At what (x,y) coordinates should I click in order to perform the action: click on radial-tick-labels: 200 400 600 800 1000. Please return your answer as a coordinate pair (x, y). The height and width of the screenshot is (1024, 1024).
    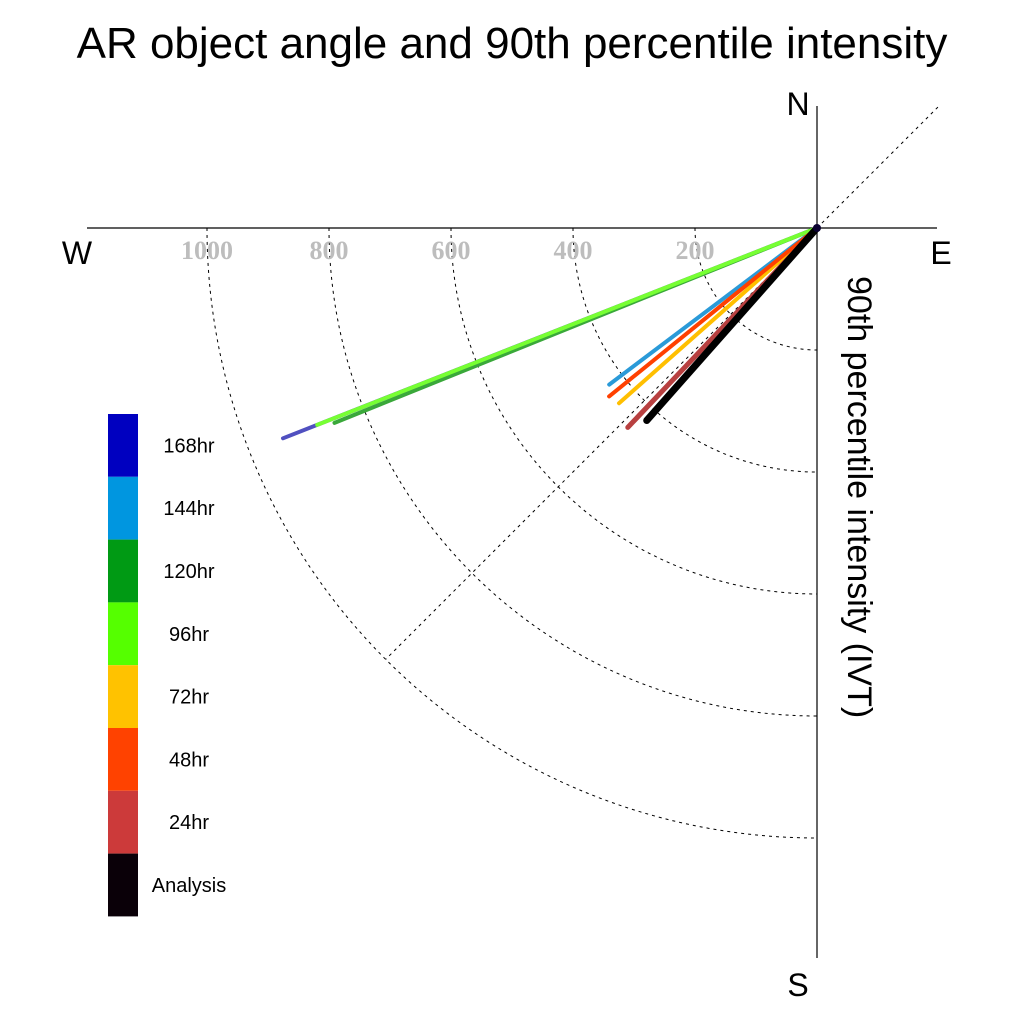
    Looking at the image, I should click on (448, 250).